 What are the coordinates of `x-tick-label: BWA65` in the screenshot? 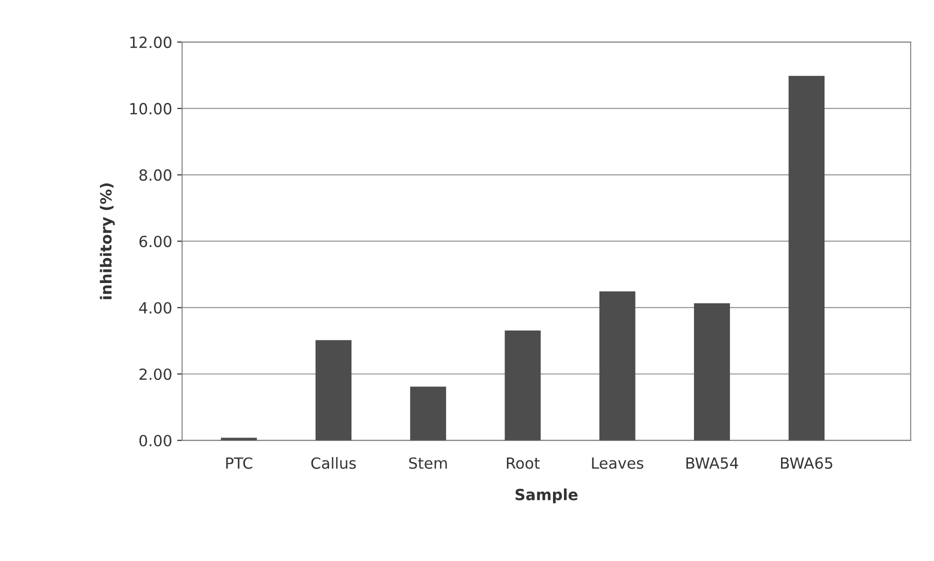 It's located at (806, 463).